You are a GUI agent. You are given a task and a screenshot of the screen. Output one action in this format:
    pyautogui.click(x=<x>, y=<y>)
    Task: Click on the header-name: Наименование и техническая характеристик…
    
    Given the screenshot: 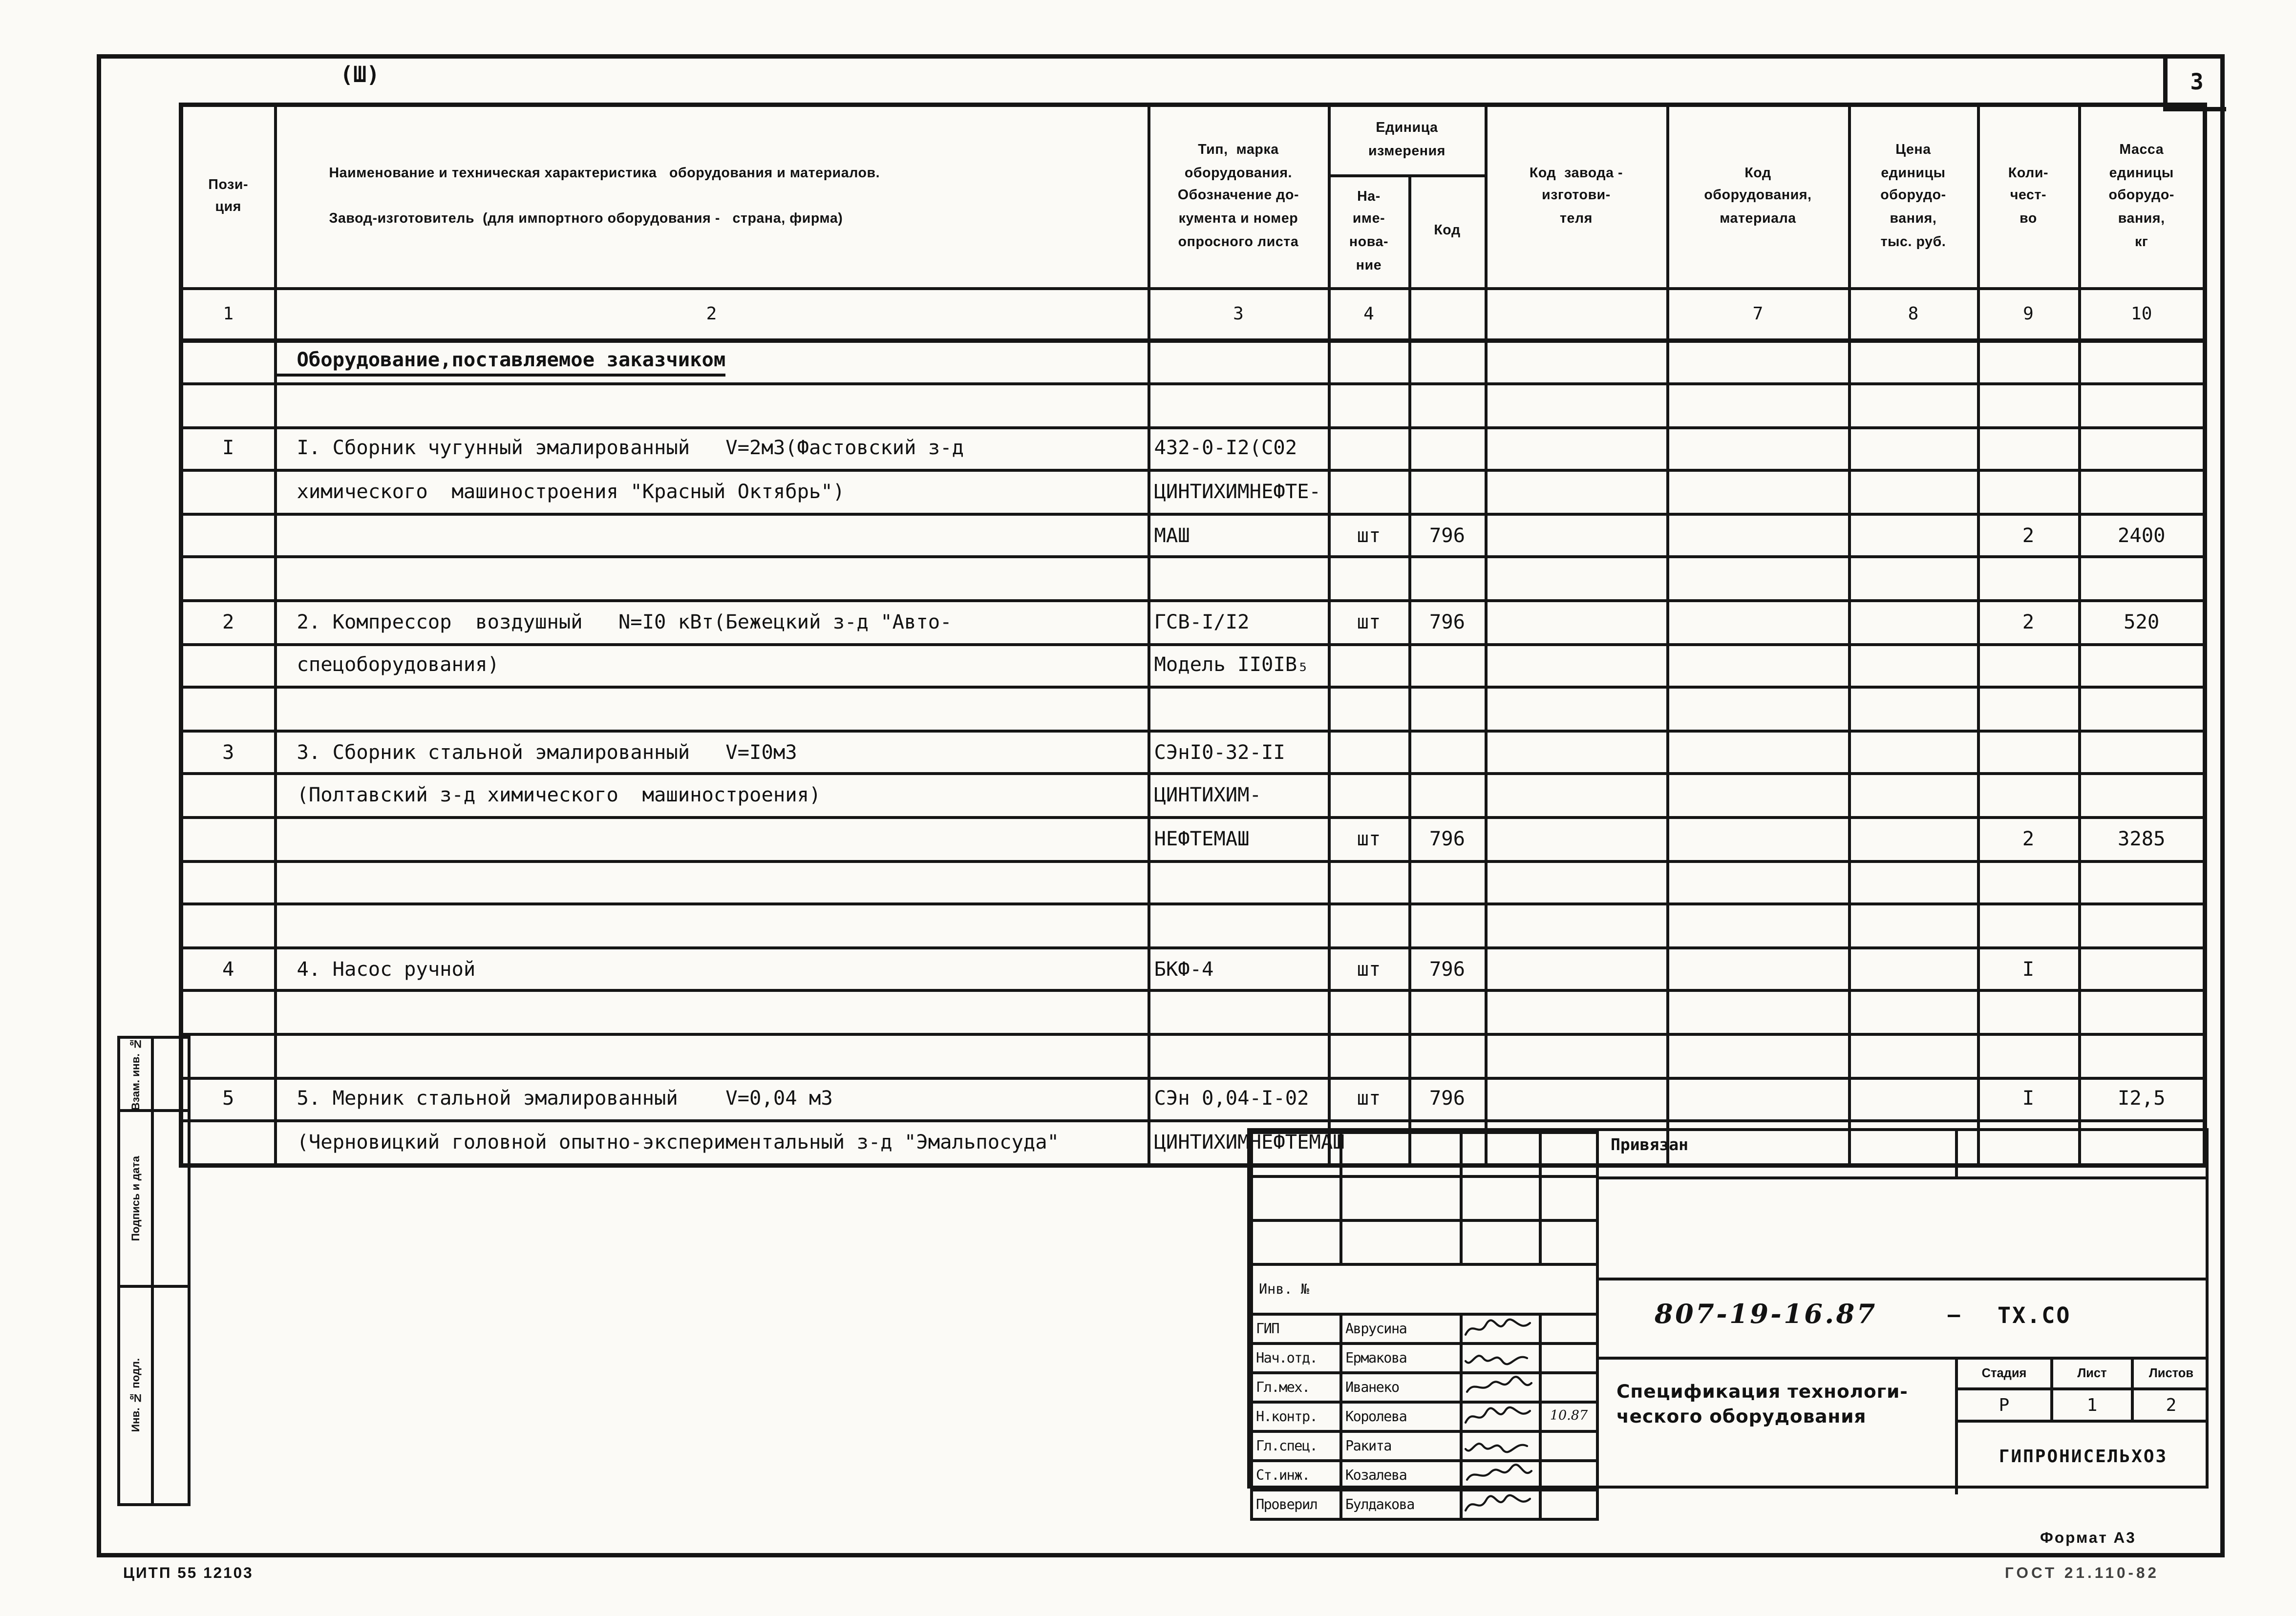 What is the action you would take?
    pyautogui.click(x=712, y=196)
    